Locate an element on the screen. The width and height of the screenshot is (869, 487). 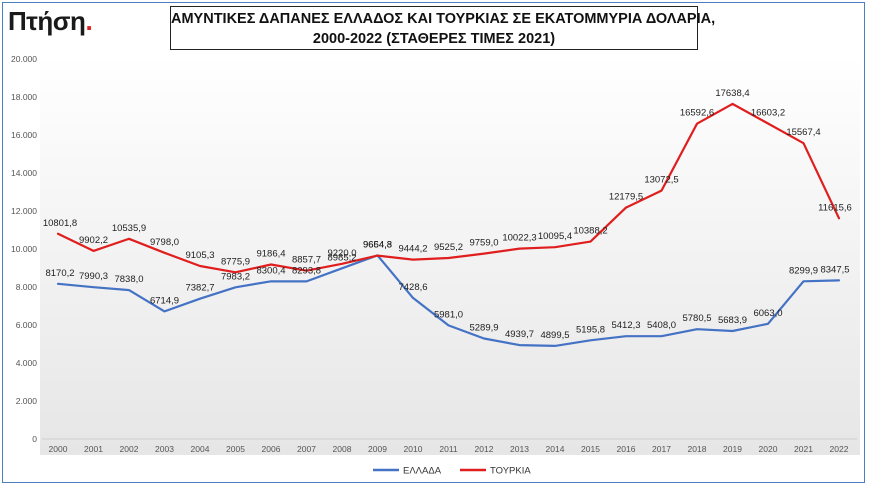
x-tick-label: 2022 is located at coordinates (839, 449).